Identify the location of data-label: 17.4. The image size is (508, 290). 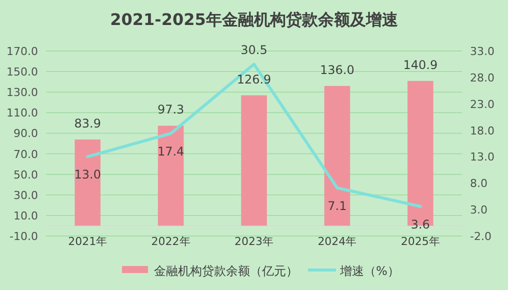
(170, 151).